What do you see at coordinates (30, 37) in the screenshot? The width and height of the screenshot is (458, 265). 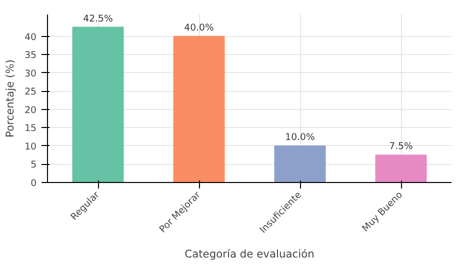 I see `y-tick-label: 40` at bounding box center [30, 37].